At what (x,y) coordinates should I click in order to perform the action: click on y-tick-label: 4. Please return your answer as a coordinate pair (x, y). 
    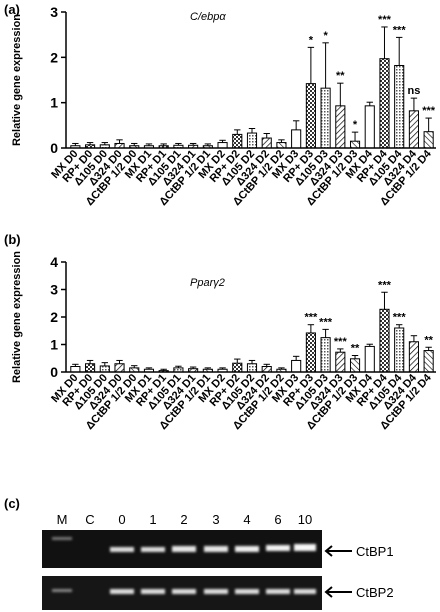
    Looking at the image, I should click on (54, 262).